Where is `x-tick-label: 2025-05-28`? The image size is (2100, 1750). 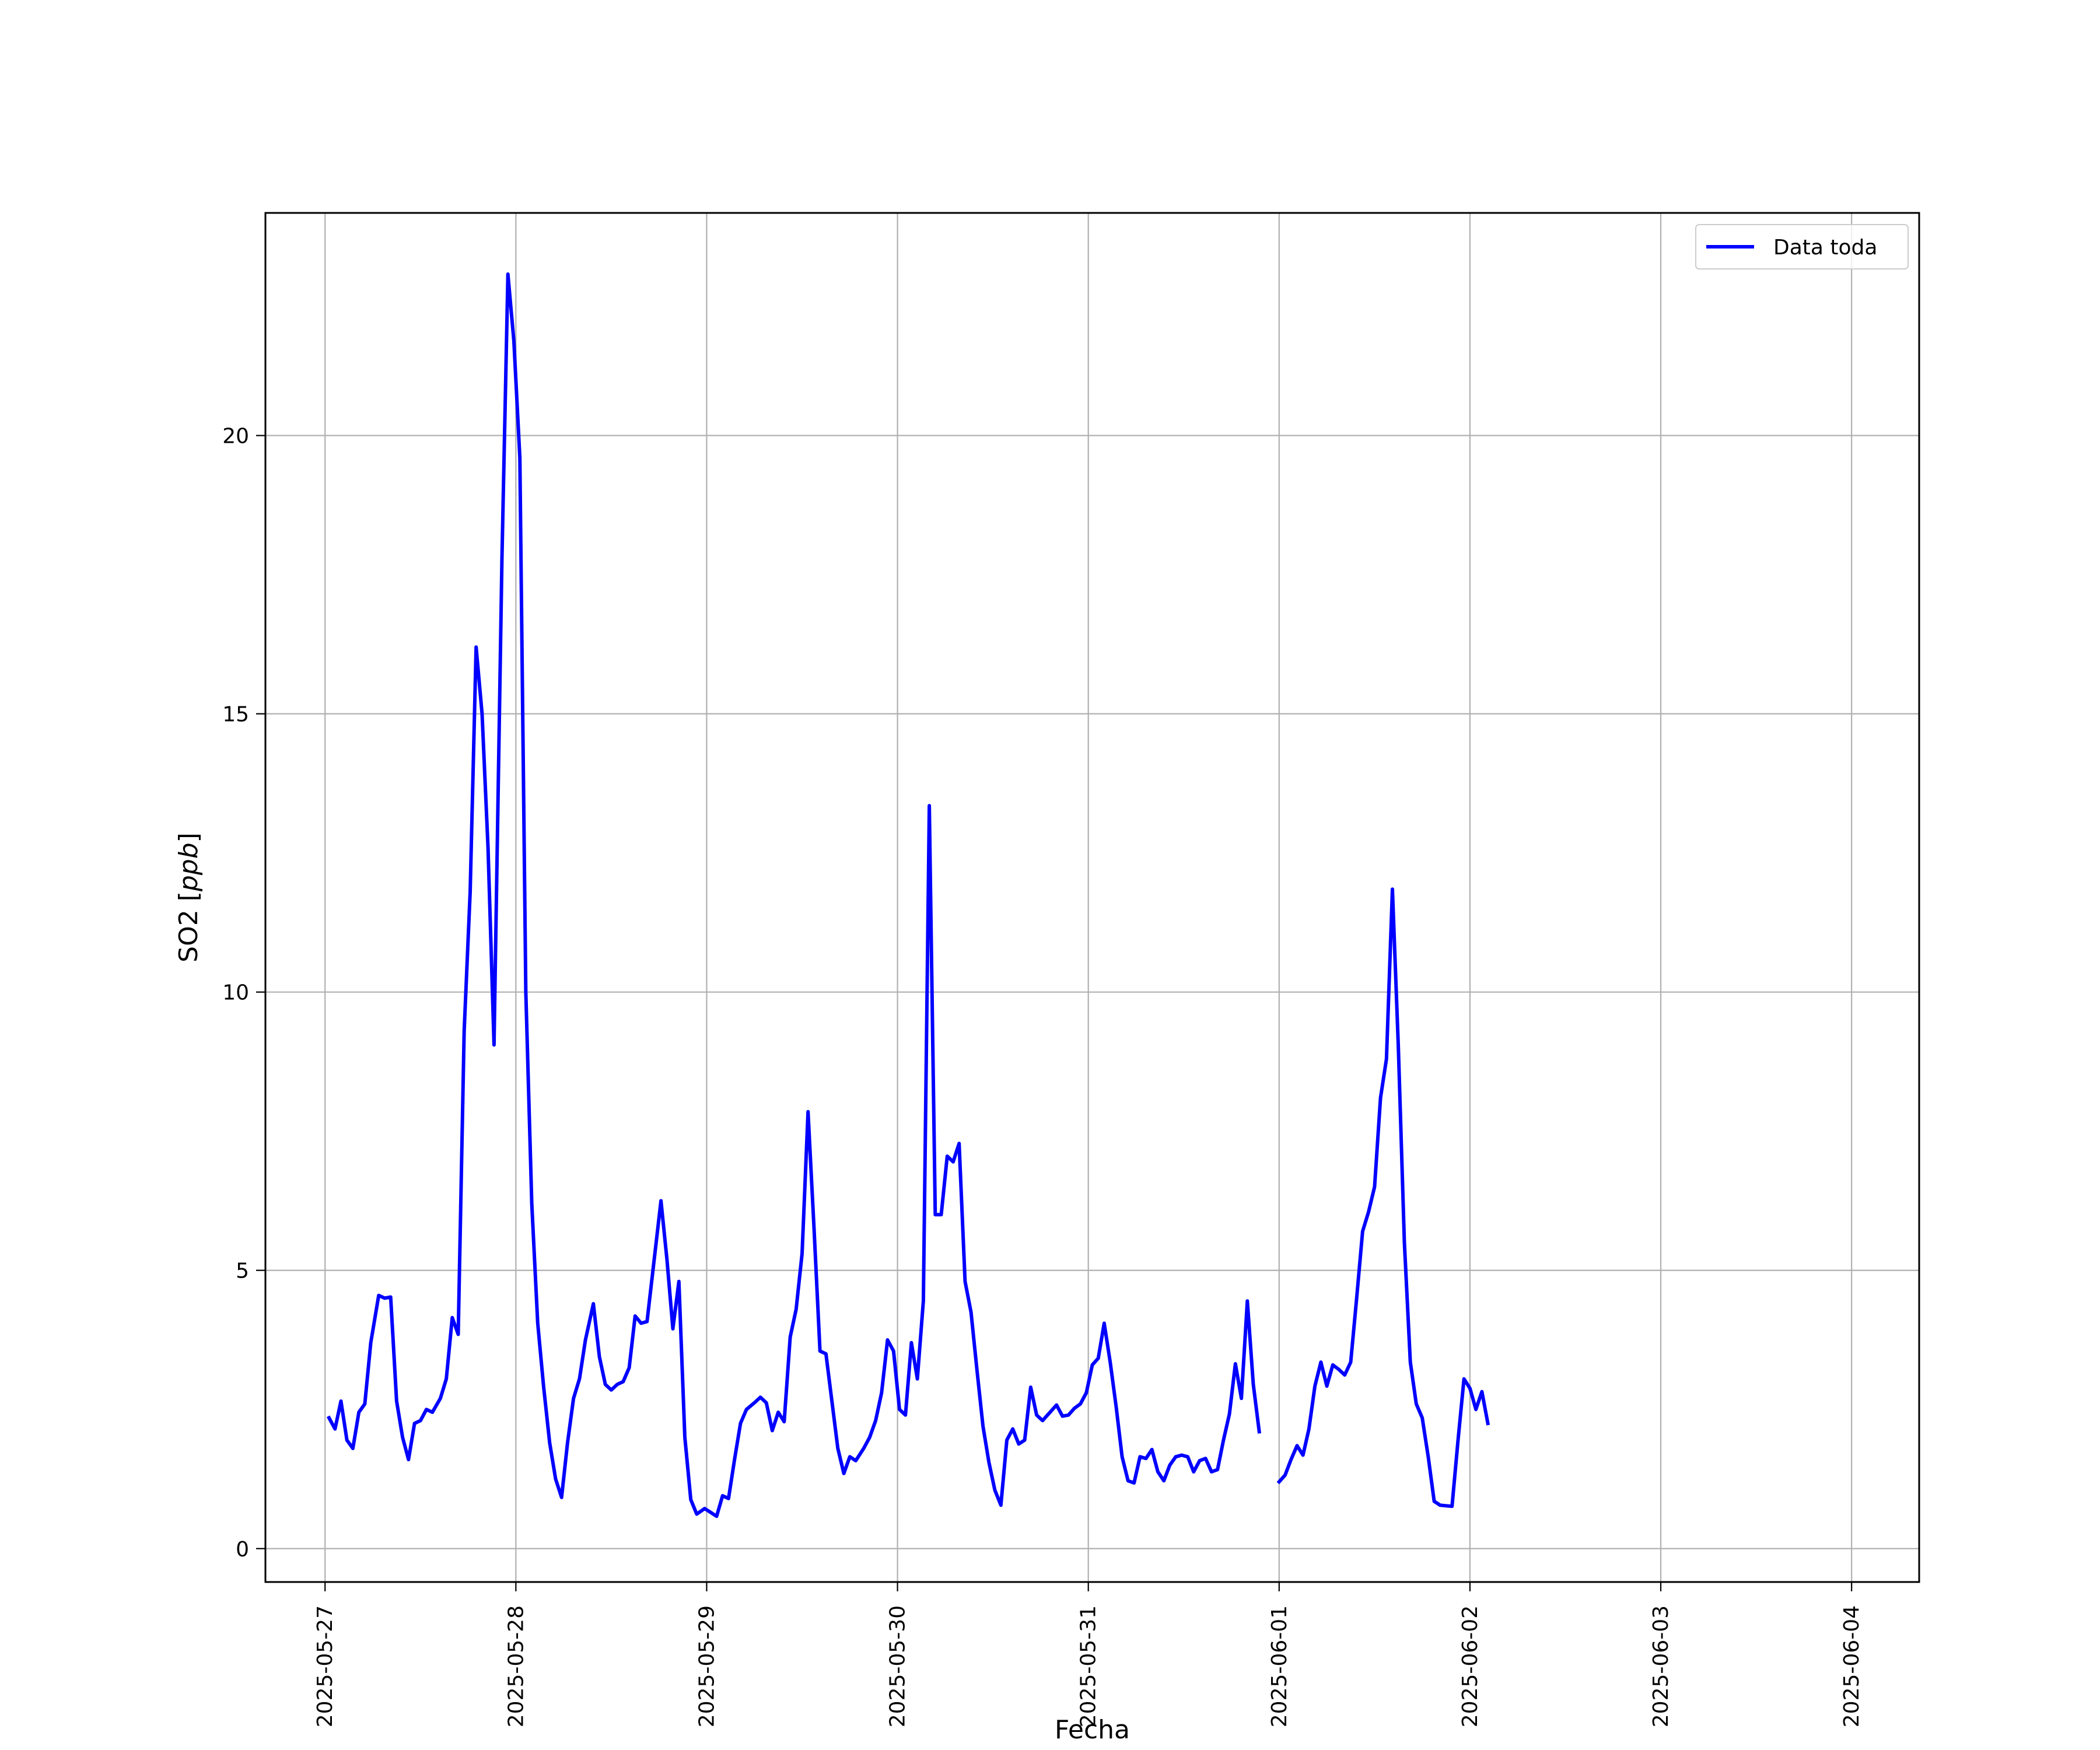
x-tick-label: 2025-05-28 is located at coordinates (516, 1666).